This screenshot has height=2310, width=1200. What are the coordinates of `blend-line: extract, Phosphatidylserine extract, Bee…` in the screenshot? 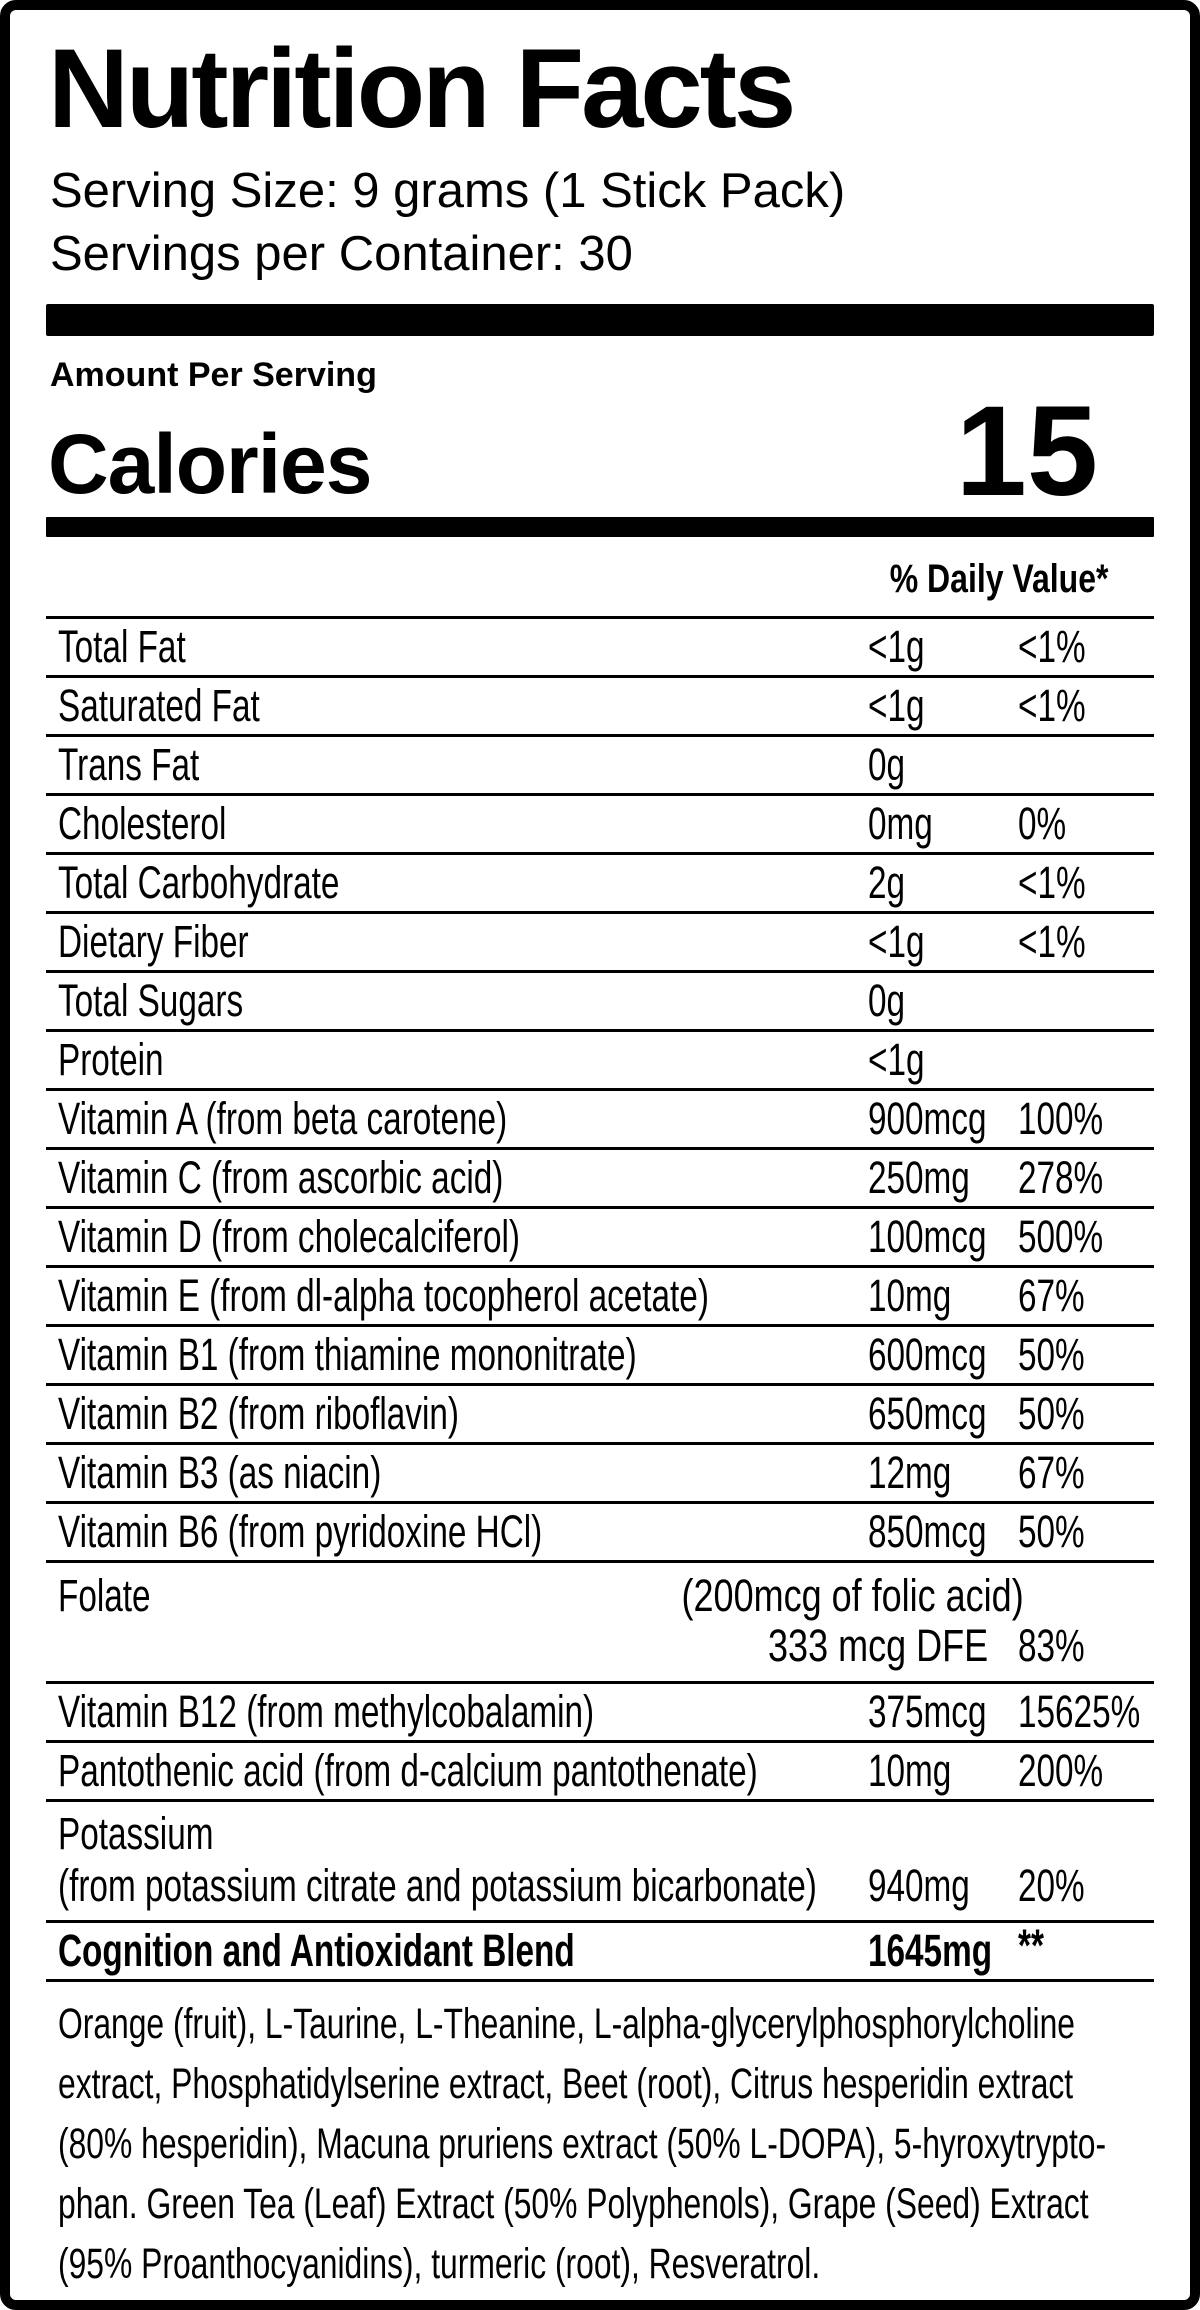 It's located at (566, 2083).